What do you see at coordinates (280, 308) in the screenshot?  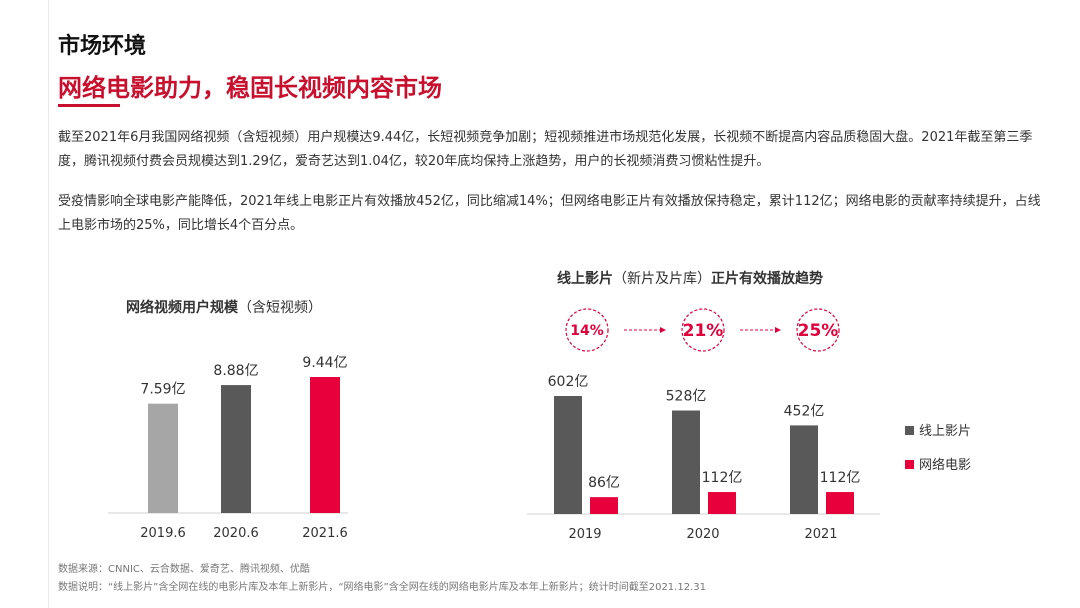 I see `chart1-title-paren: （含短视频）` at bounding box center [280, 308].